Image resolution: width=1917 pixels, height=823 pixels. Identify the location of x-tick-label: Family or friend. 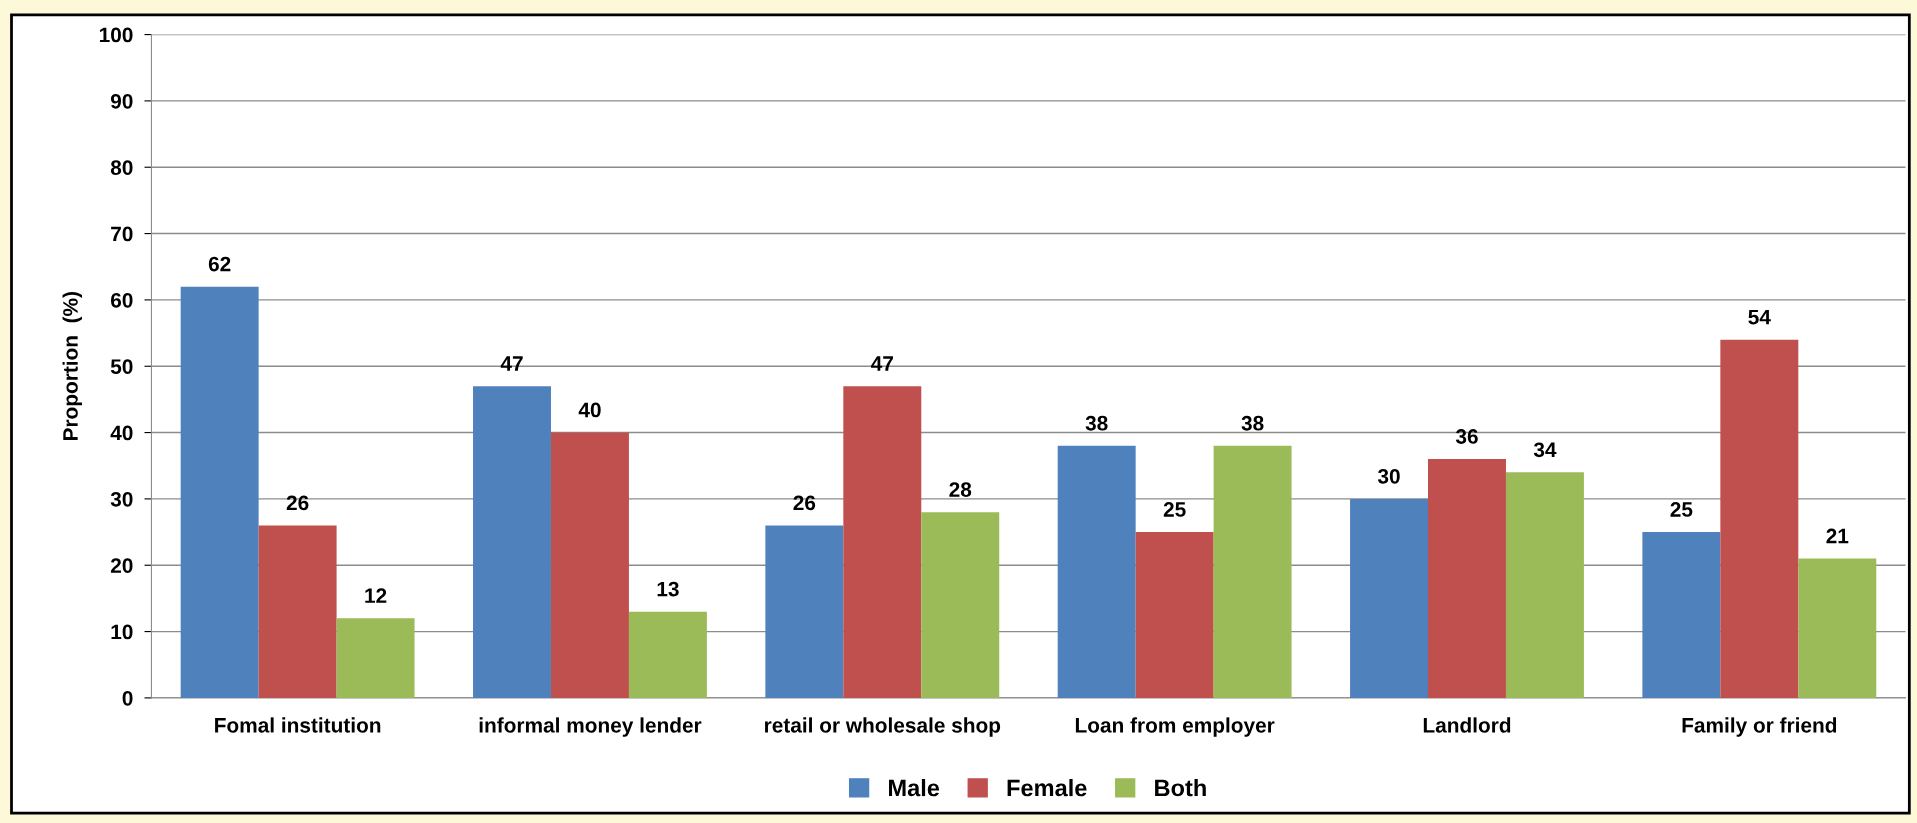
(1759, 727).